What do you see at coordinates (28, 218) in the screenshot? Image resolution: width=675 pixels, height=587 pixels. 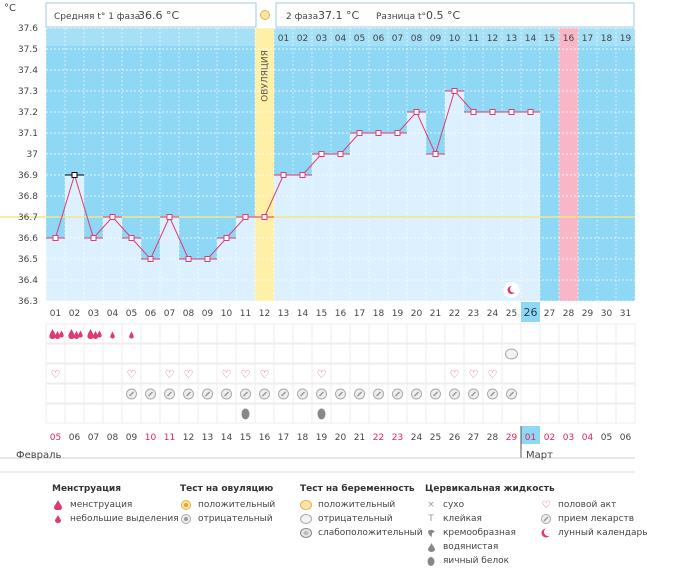 I see `y-tick-label: 36.7` at bounding box center [28, 218].